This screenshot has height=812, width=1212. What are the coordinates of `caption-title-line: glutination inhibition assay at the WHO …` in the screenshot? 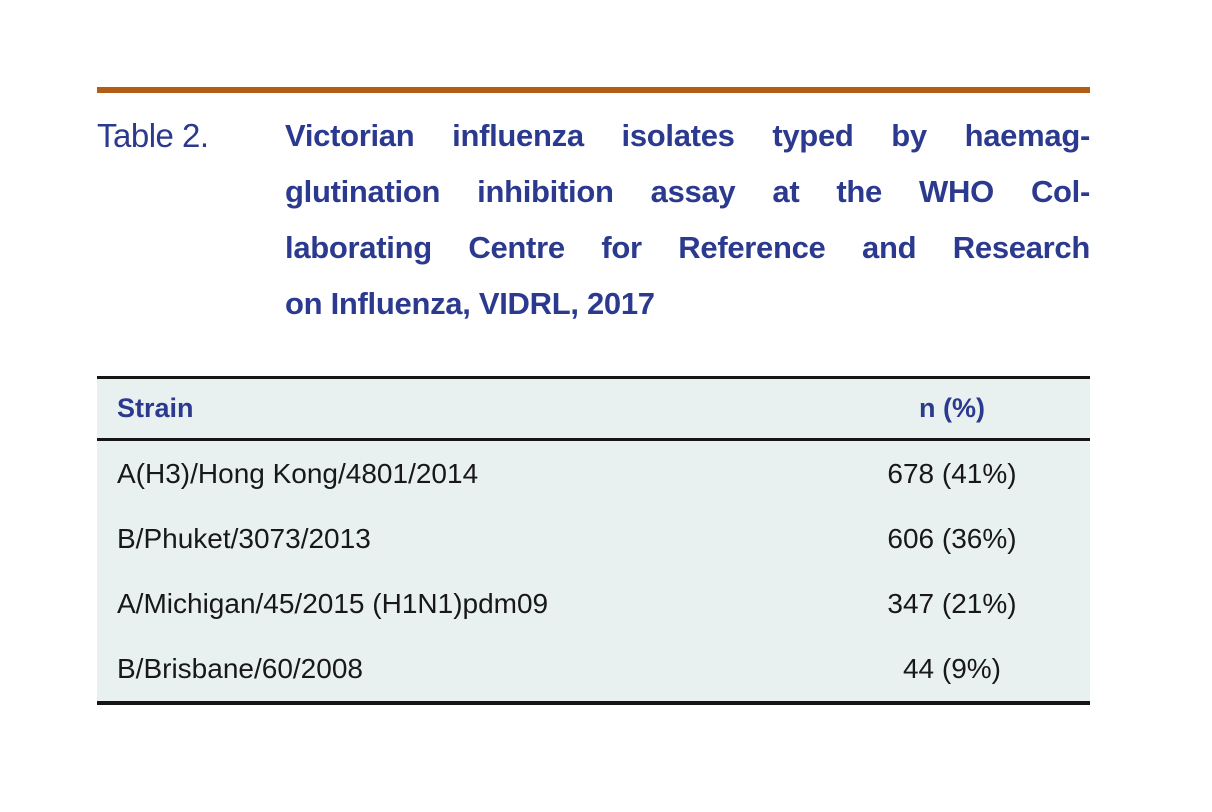 It's located at (687, 191).